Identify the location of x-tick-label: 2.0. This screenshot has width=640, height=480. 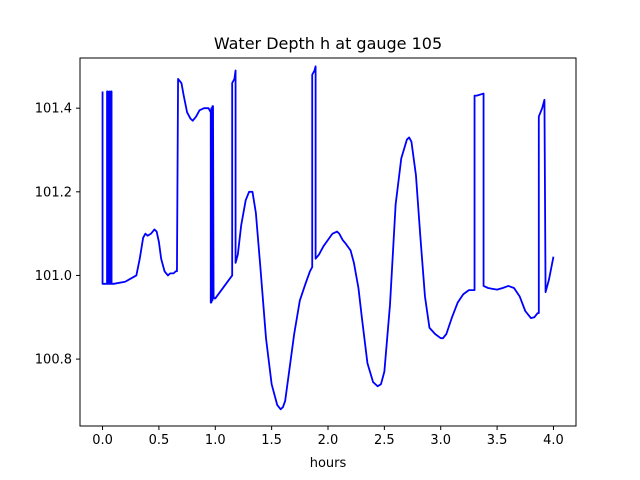
(328, 440).